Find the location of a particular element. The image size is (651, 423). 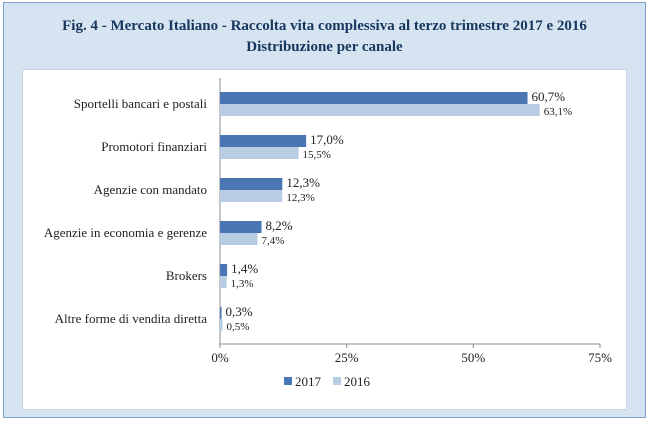

x-tick-label: 25% is located at coordinates (347, 357).